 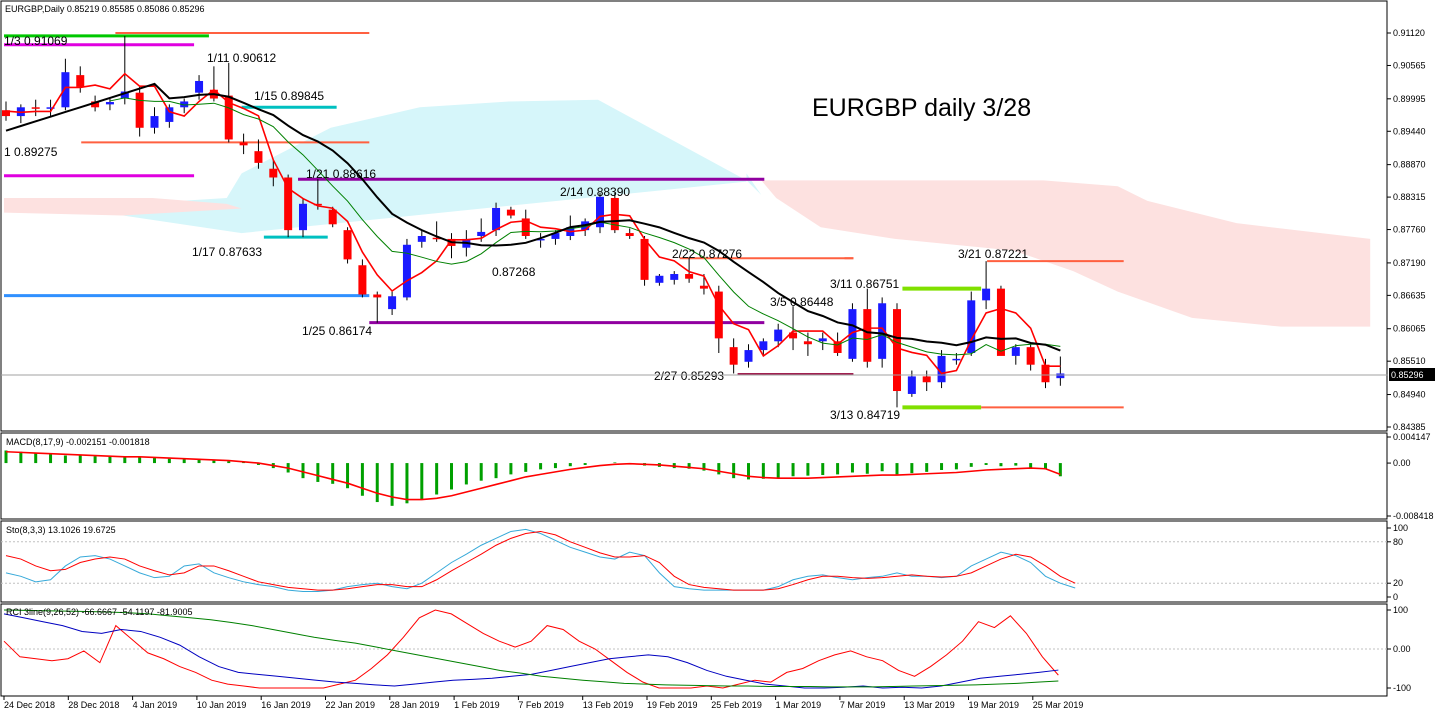 What do you see at coordinates (799, 705) in the screenshot?
I see `date-tick-label: 1 Mar 2019` at bounding box center [799, 705].